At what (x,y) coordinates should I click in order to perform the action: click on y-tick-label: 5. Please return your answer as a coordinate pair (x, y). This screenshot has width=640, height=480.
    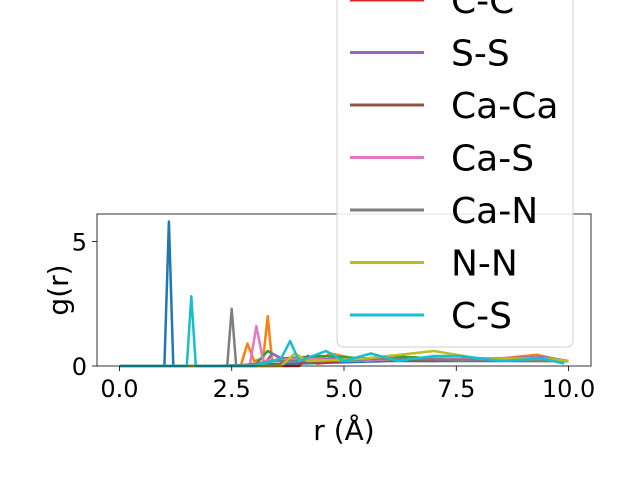
    Looking at the image, I should click on (79, 242).